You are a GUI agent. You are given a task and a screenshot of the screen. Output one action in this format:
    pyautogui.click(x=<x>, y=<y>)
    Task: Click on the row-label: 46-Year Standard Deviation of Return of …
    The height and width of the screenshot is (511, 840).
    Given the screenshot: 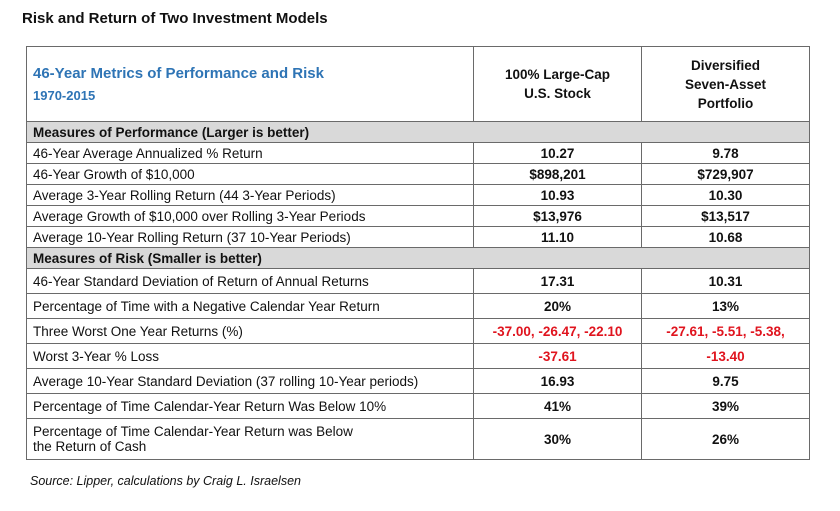 What is the action you would take?
    pyautogui.click(x=250, y=281)
    